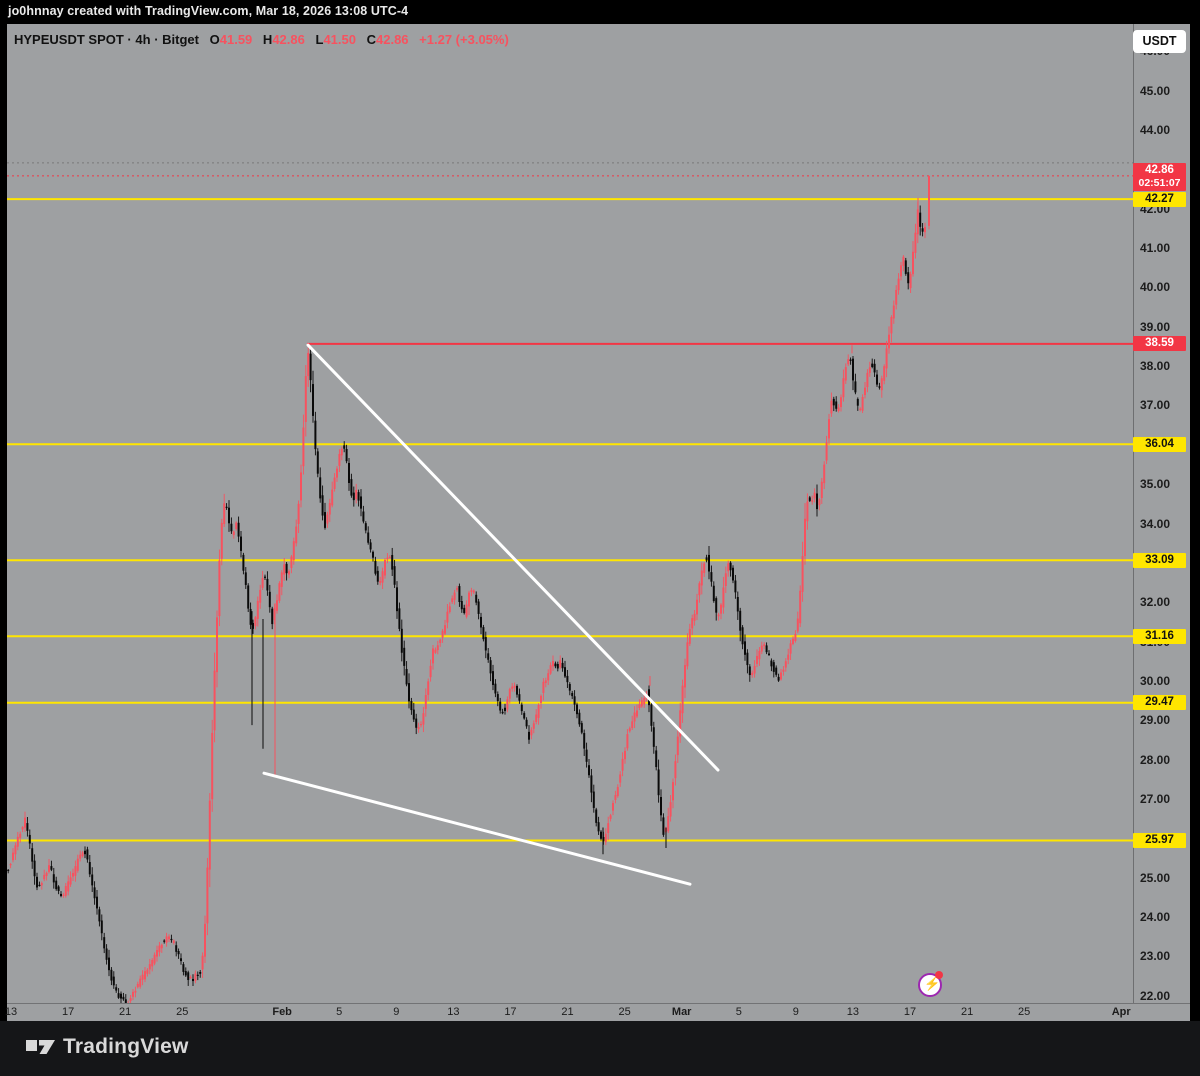  Describe the element at coordinates (143, 39) in the screenshot. I see `interval-label: 4h` at that location.